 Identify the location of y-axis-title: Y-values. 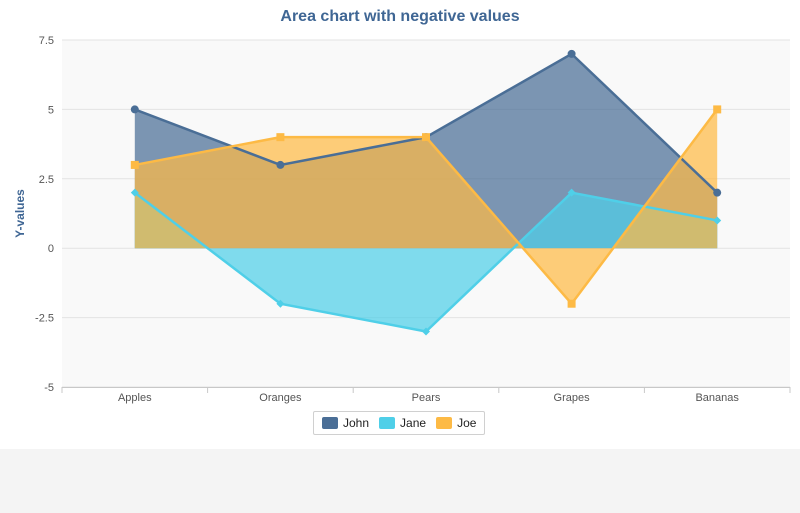
(20, 213).